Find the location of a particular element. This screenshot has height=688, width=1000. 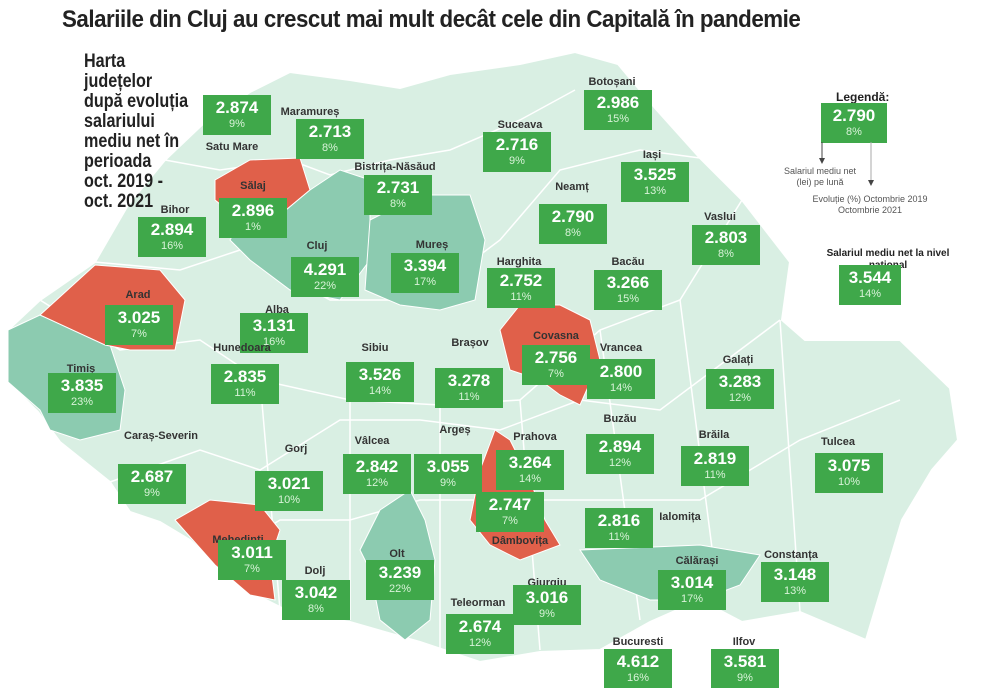

county-name-maramures: Maramureș is located at coordinates (310, 112).